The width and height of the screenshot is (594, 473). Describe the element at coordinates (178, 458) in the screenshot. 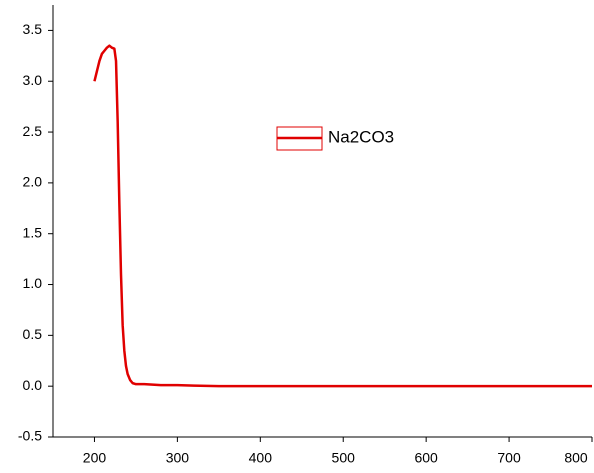

I see `x-tick-label: 300` at that location.